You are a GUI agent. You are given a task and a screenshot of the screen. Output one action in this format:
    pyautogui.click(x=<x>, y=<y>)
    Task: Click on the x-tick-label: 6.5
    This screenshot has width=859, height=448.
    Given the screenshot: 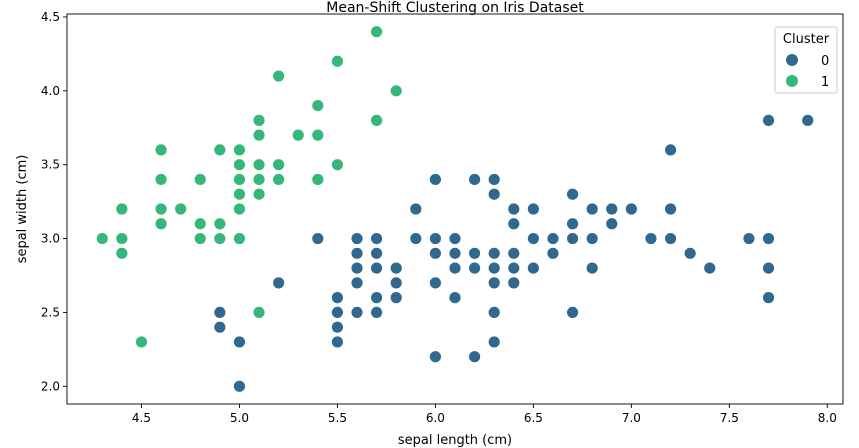 What is the action you would take?
    pyautogui.click(x=533, y=418)
    